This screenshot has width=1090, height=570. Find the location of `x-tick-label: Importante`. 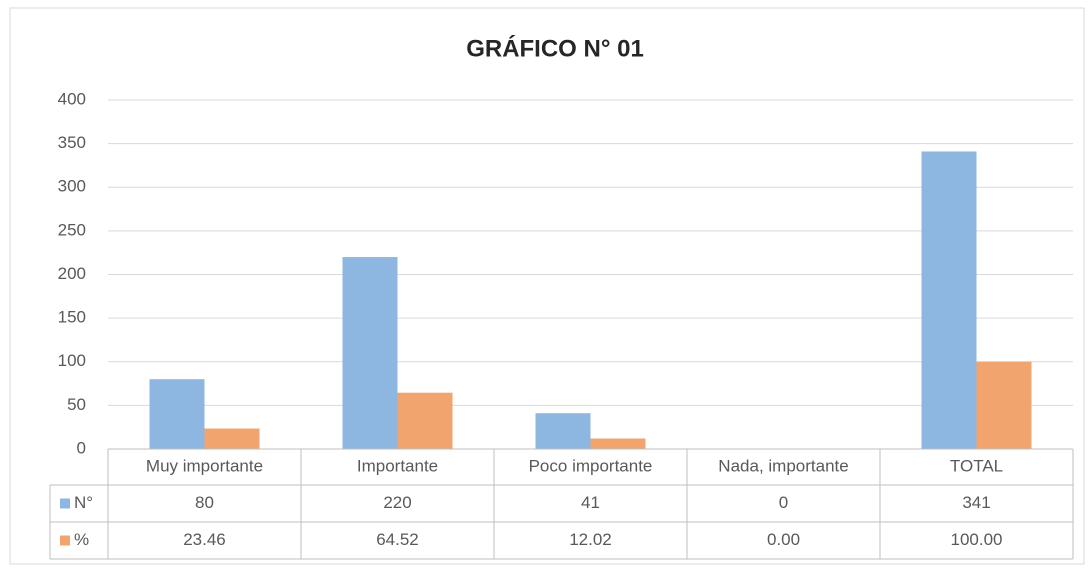

x-tick-label: Importante is located at coordinates (397, 465).